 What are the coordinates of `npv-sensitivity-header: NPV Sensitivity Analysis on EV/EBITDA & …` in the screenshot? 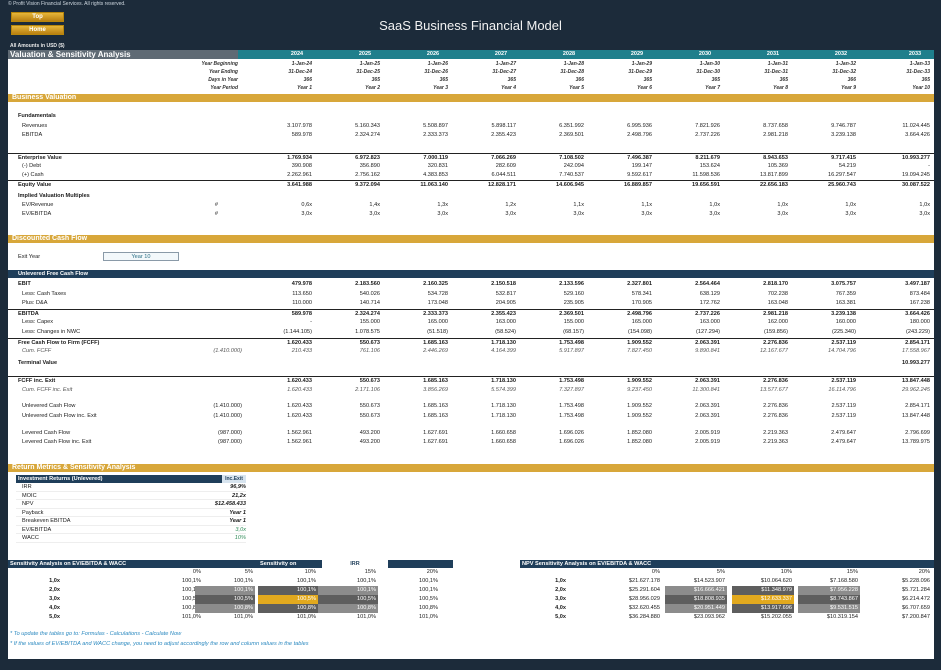 It's located at (727, 564).